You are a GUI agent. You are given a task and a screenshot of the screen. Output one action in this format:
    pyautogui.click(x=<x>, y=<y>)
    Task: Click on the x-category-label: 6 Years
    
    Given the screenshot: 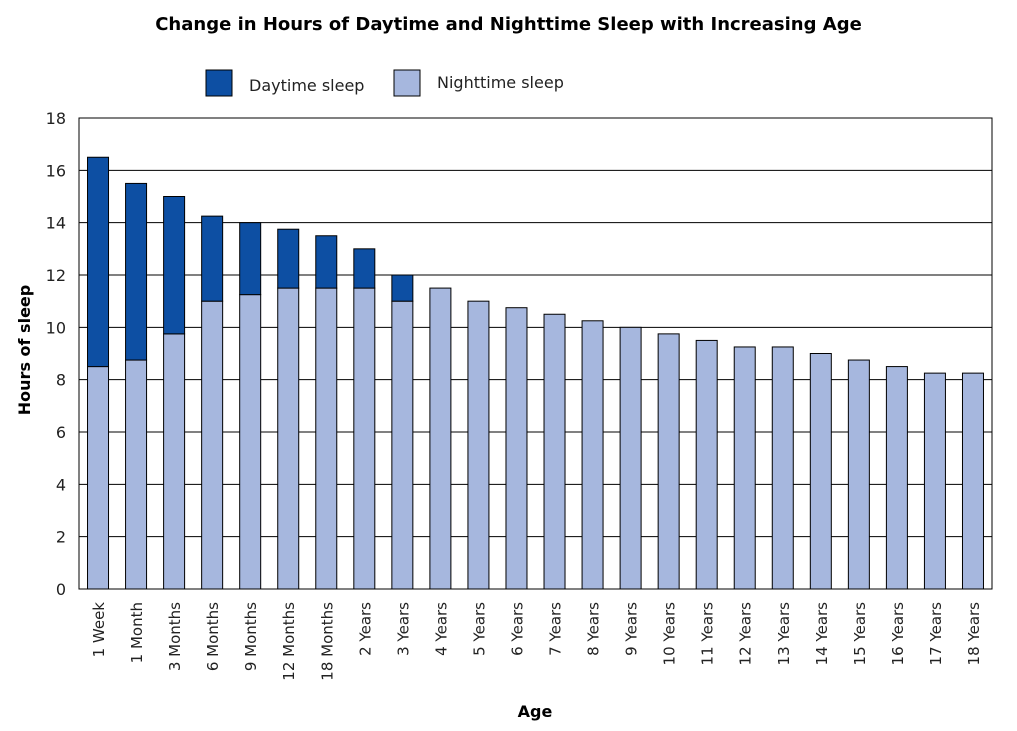 What is the action you would take?
    pyautogui.click(x=517, y=629)
    